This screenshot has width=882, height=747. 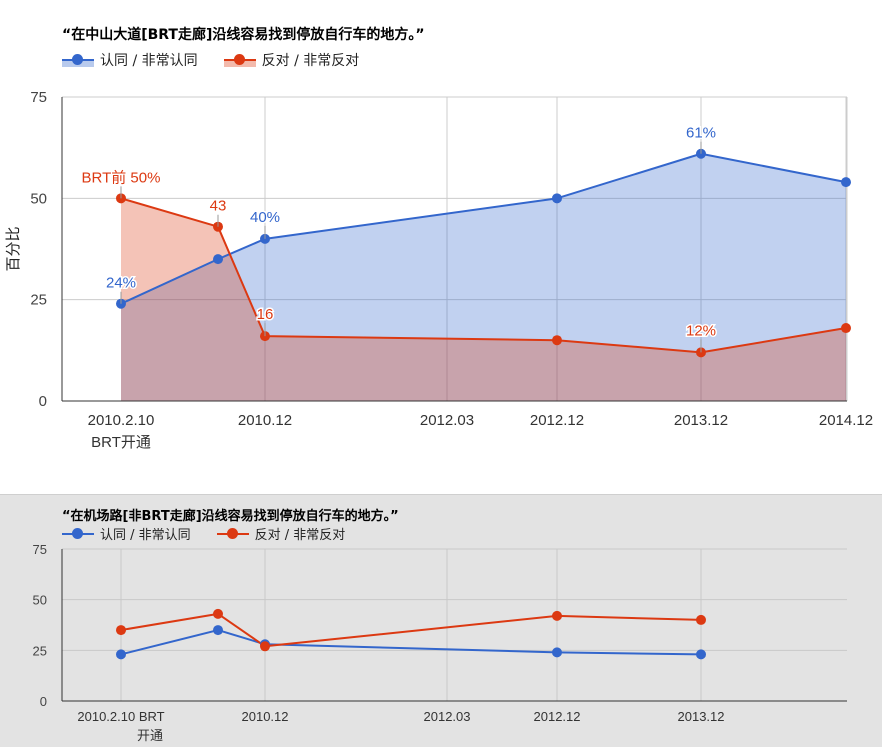 What do you see at coordinates (121, 177) in the screenshot?
I see `data-label: BRT前 50%` at bounding box center [121, 177].